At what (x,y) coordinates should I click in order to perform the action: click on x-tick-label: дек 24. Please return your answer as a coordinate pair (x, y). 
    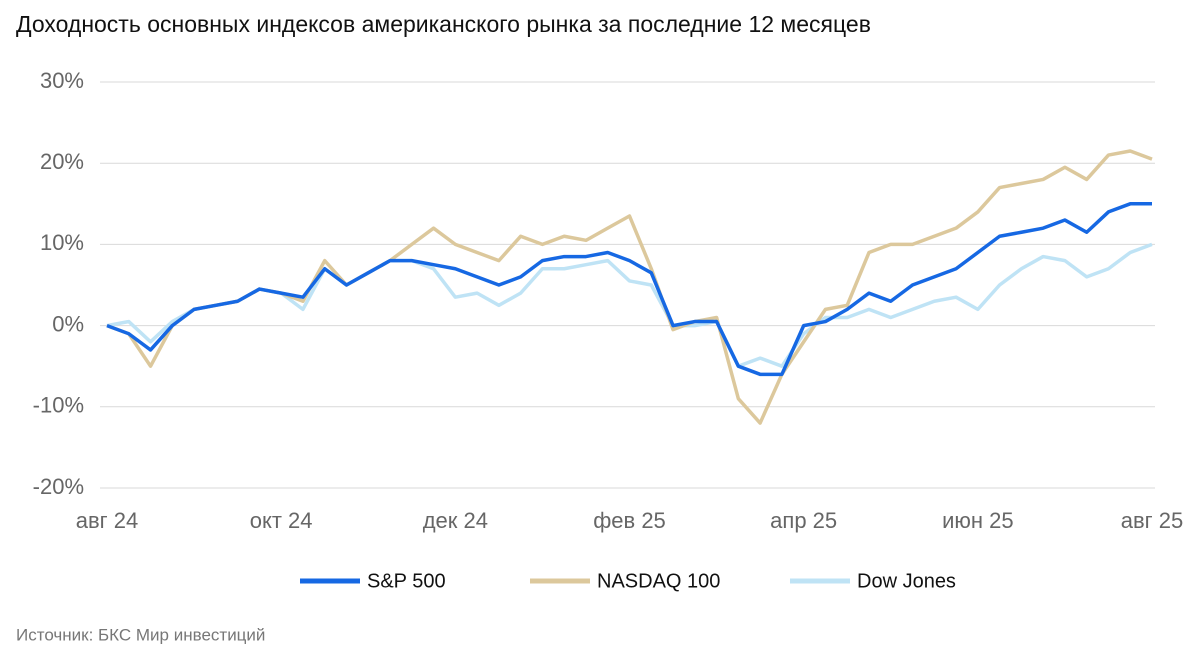
    Looking at the image, I should click on (455, 520).